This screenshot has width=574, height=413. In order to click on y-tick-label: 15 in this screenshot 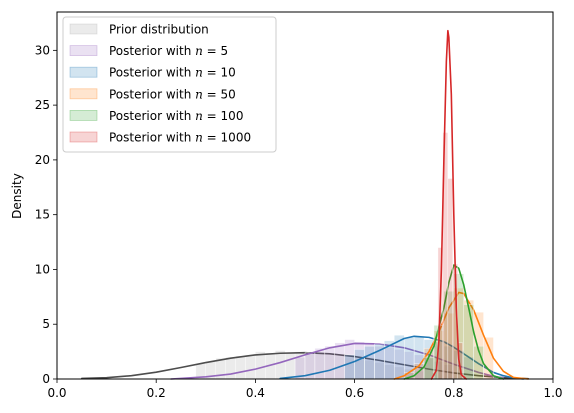, I will do `click(42, 215)`.